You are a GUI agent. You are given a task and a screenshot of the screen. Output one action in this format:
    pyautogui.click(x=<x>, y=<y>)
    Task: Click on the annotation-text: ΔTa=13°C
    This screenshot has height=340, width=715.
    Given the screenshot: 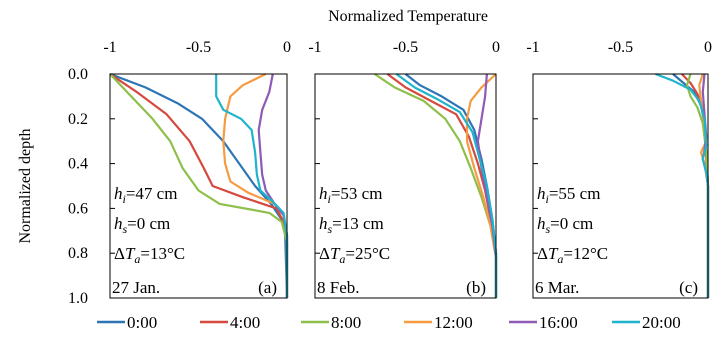 What is the action you would take?
    pyautogui.click(x=149, y=255)
    